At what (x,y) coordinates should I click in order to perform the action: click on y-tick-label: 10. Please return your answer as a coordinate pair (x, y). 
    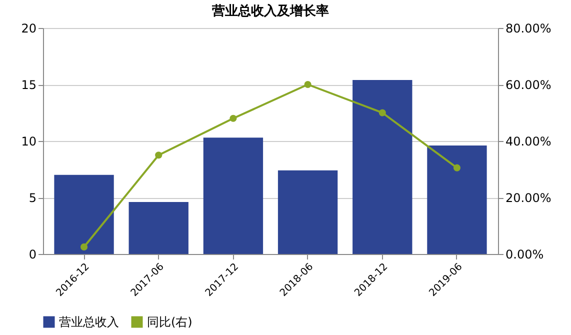
    Looking at the image, I should click on (28, 141).